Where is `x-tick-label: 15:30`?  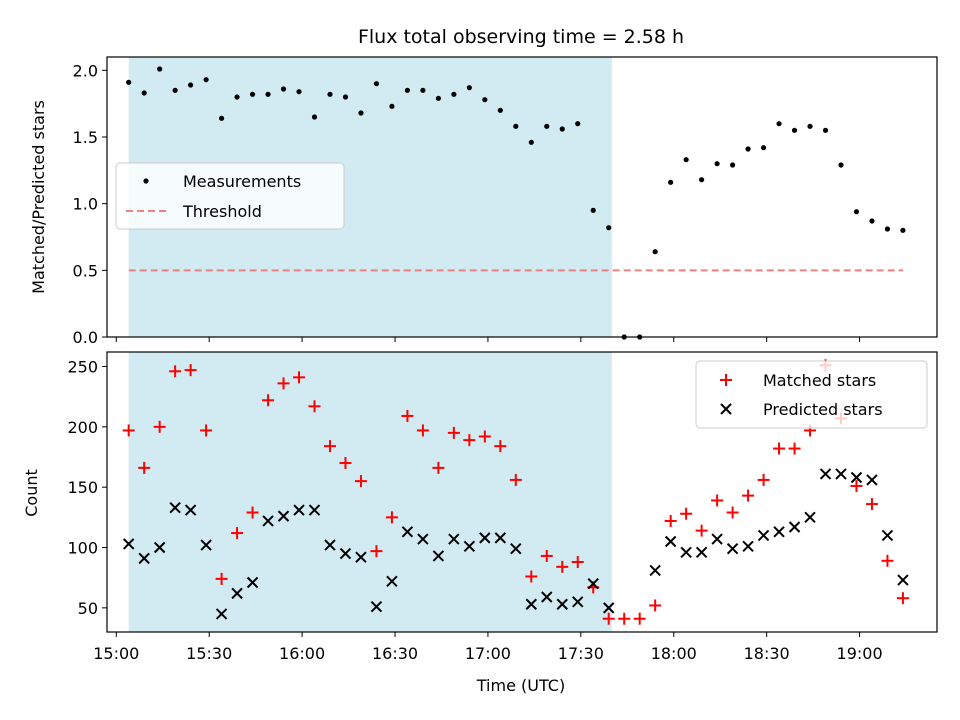
x-tick-label: 15:30 is located at coordinates (209, 653).